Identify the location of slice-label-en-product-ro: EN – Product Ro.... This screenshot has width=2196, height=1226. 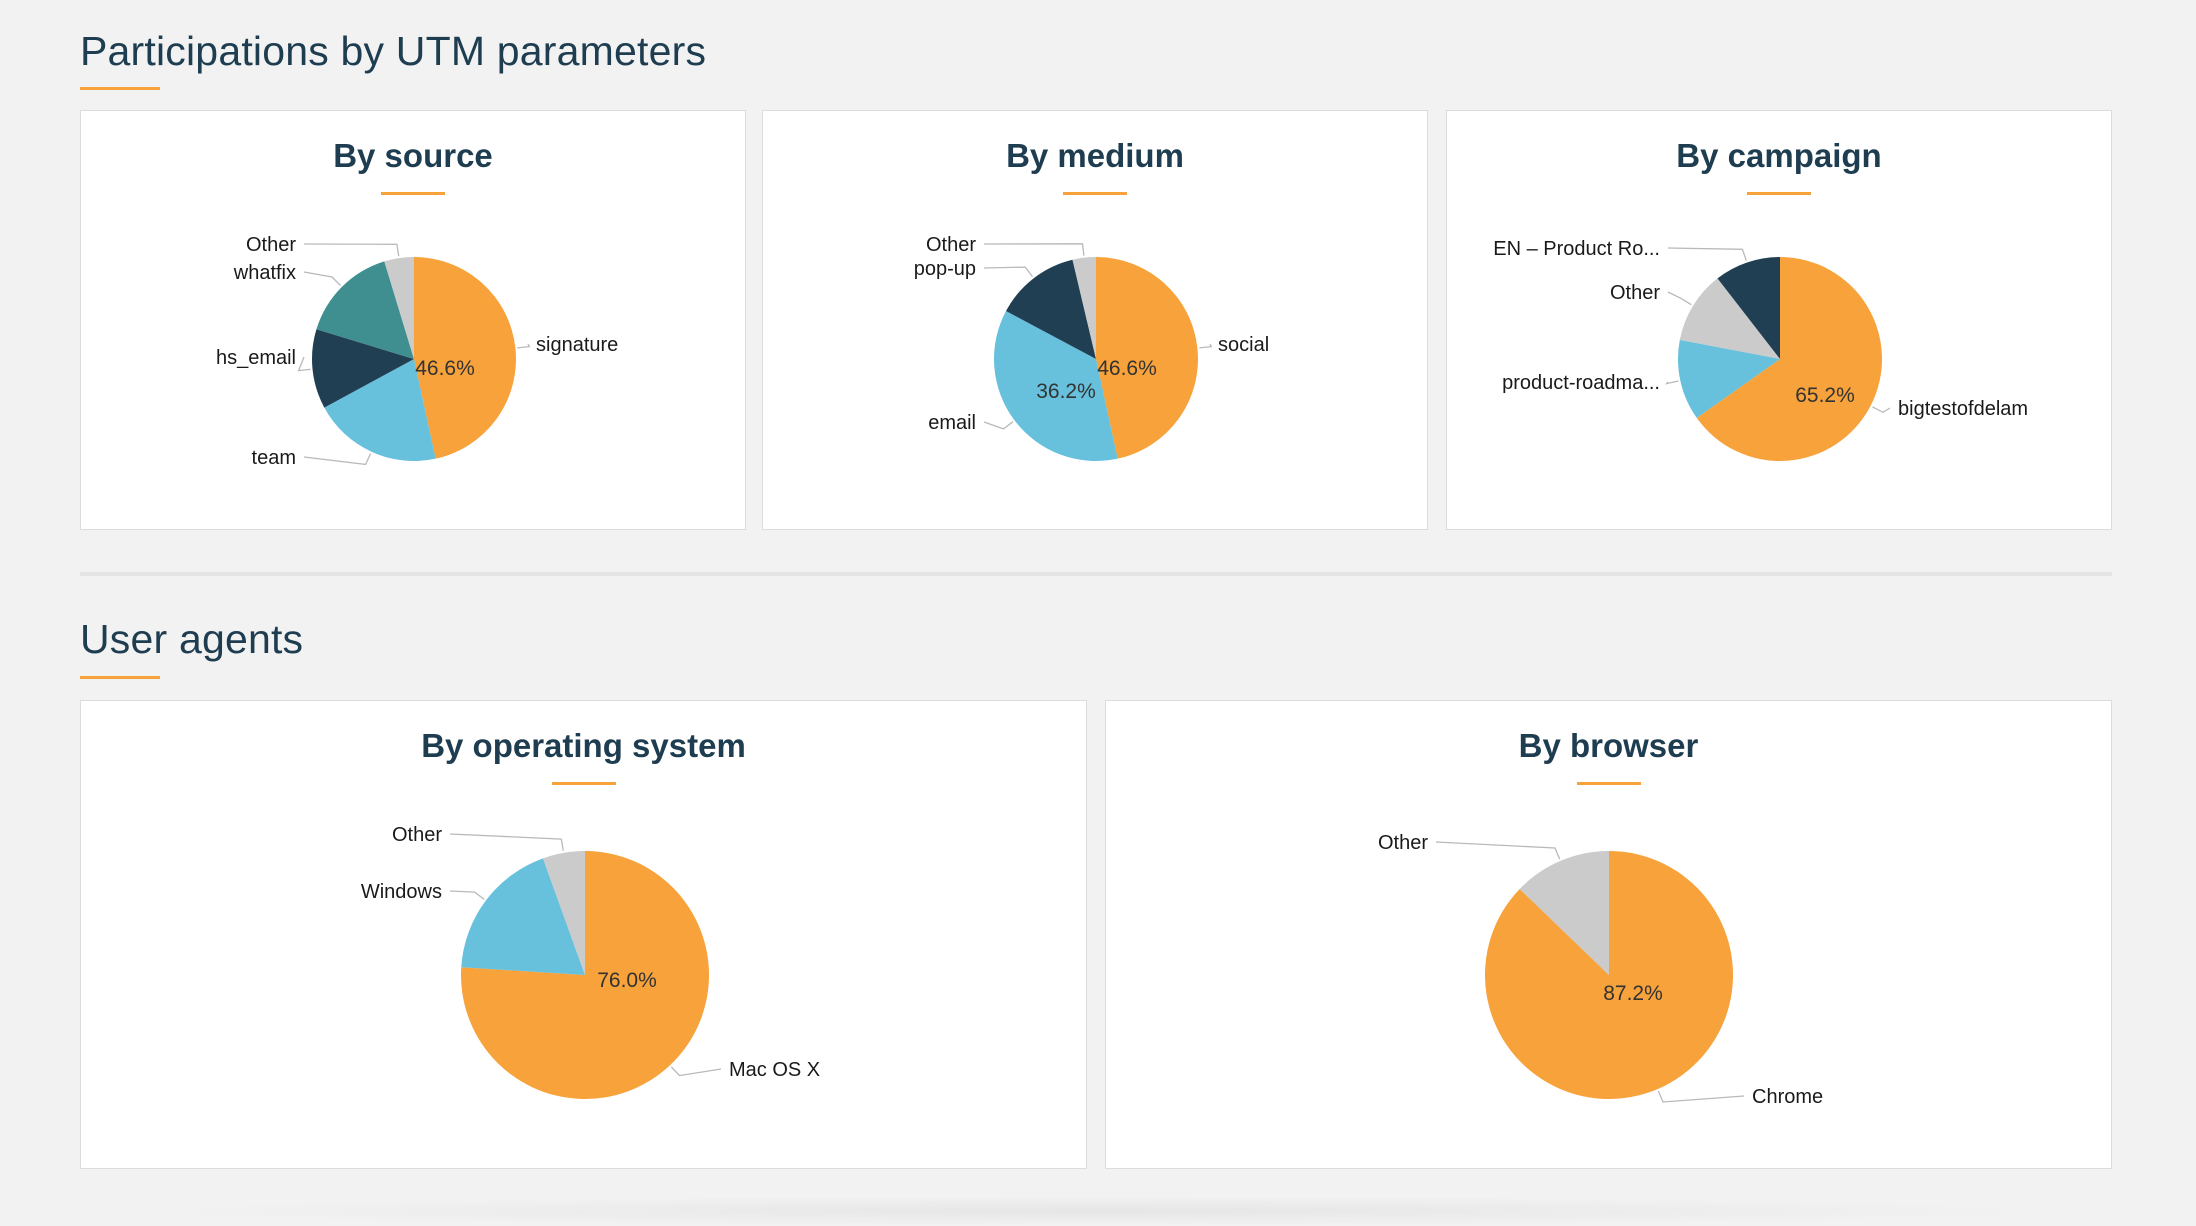
(1576, 249).